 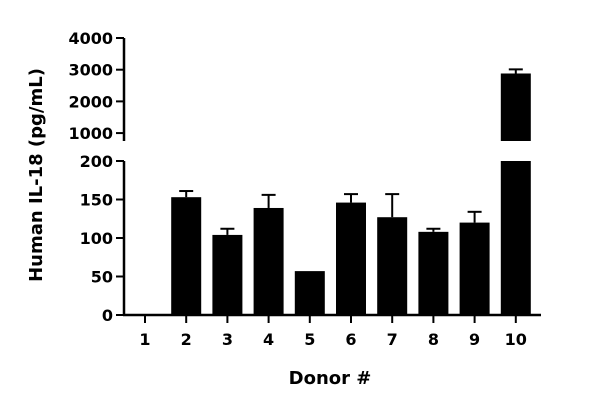 What do you see at coordinates (36, 175) in the screenshot?
I see `y-axis-title: Human IL-18 (pg/mL)` at bounding box center [36, 175].